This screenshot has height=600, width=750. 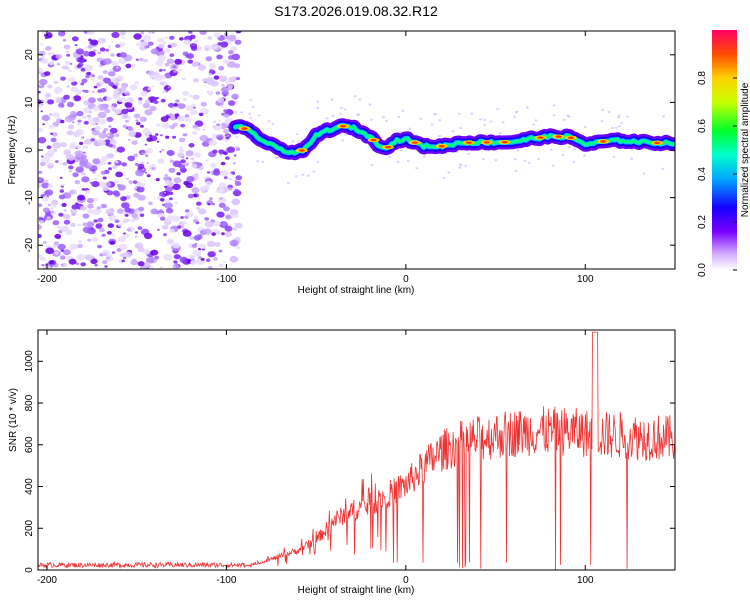 I want to click on y-tick-label: 800, so click(x=29, y=402).